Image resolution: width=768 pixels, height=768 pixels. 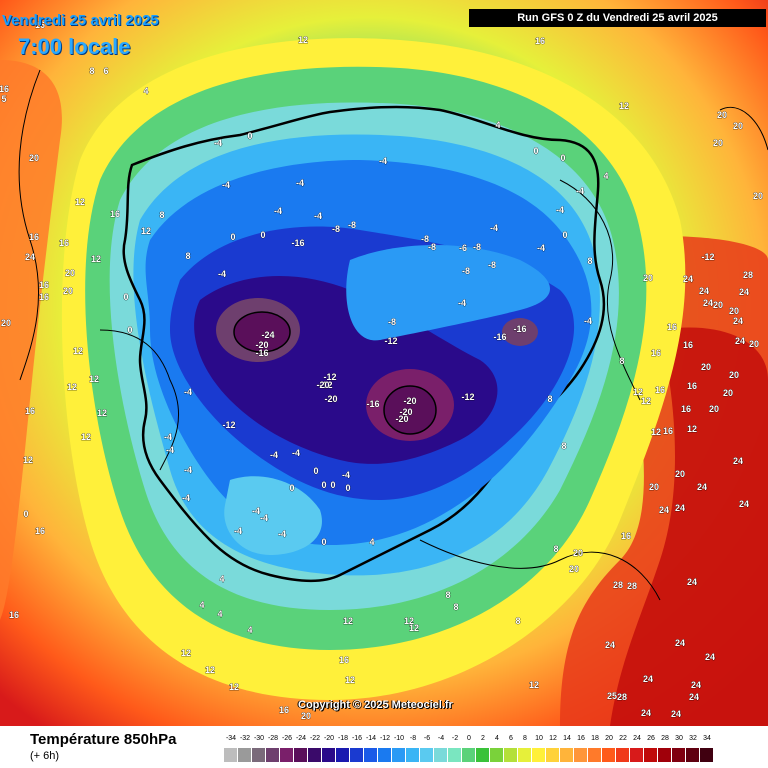 I want to click on variable-title: Température 850hPa, so click(x=103, y=739).